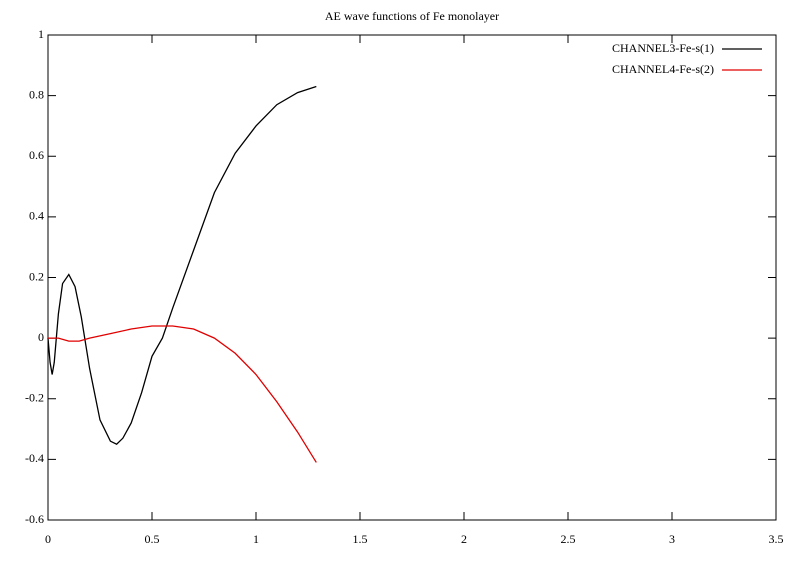 This screenshot has width=800, height=561. Describe the element at coordinates (256, 539) in the screenshot. I see `x-tick-label: 1` at that location.